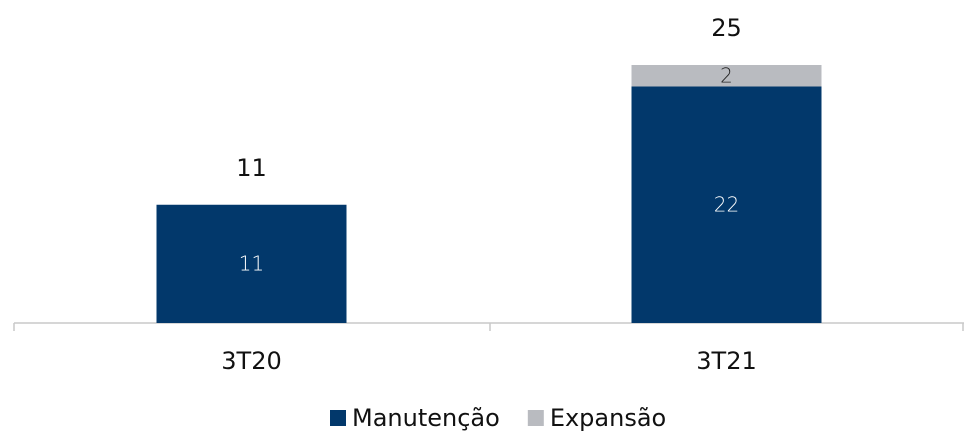 This screenshot has width=964, height=434. What do you see at coordinates (251, 168) in the screenshot?
I see `total-label: 11` at bounding box center [251, 168].